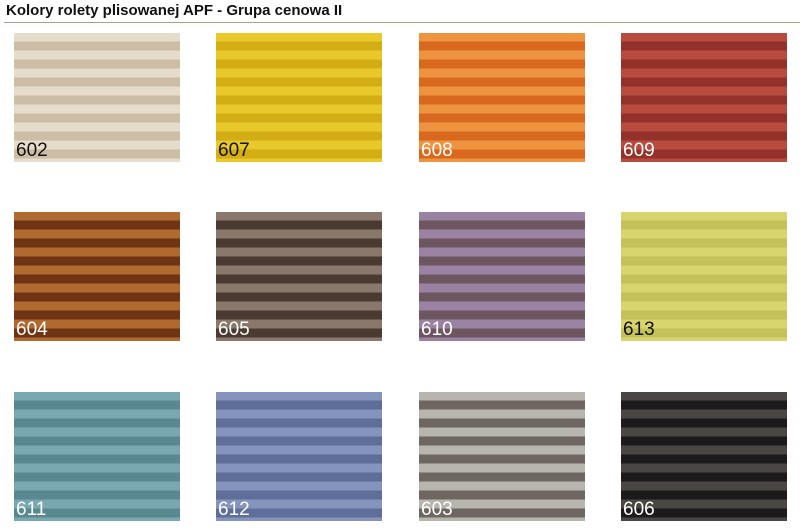 The width and height of the screenshot is (800, 529). What do you see at coordinates (639, 329) in the screenshot?
I see `swatch-code-label: 613` at bounding box center [639, 329].